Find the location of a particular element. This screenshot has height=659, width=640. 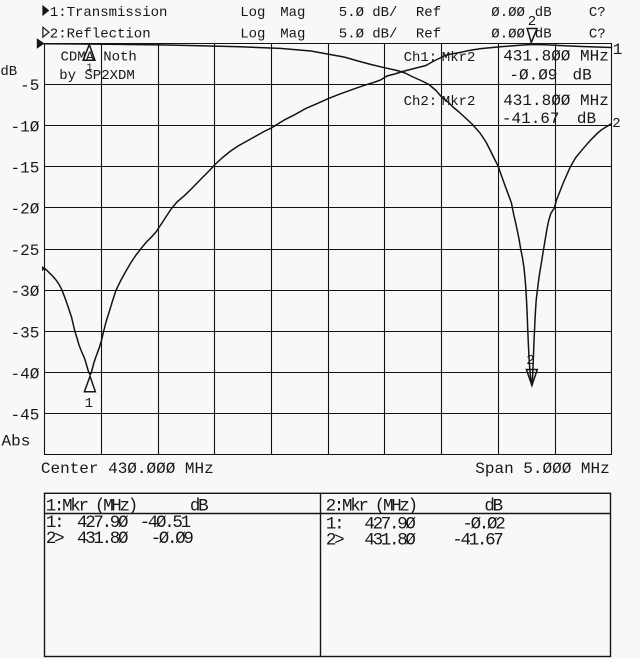

svg-text: -4Ø.51 is located at coordinates (165, 523).